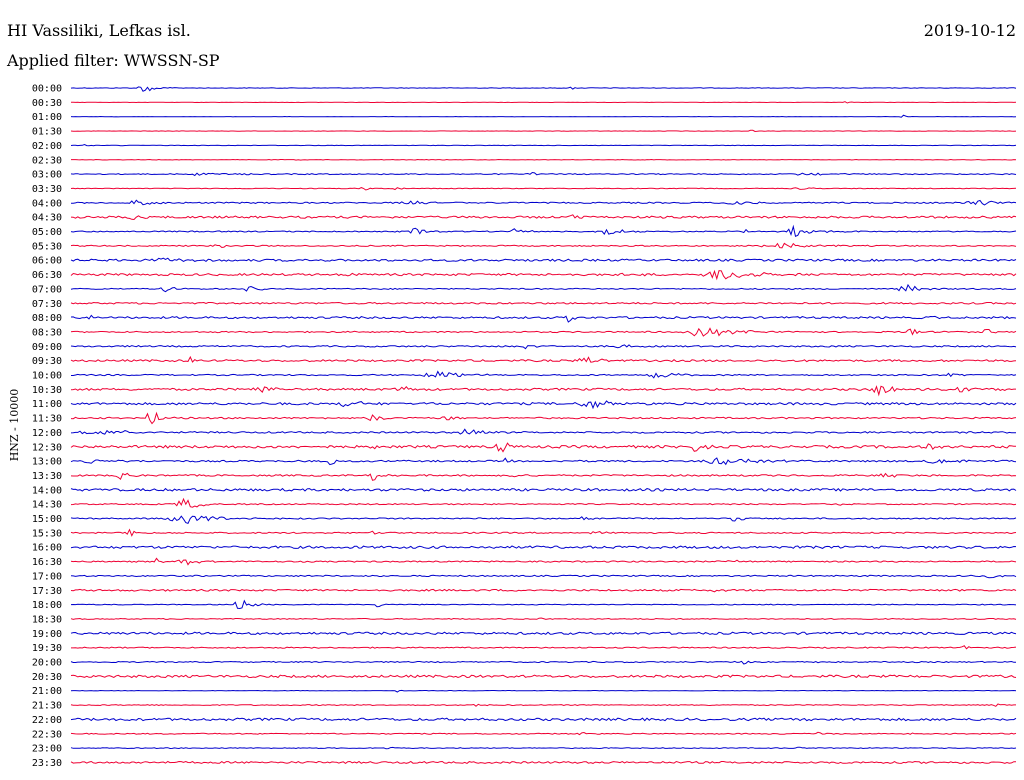  What do you see at coordinates (47, 289) in the screenshot?
I see `time-tick-label: 07:00` at bounding box center [47, 289].